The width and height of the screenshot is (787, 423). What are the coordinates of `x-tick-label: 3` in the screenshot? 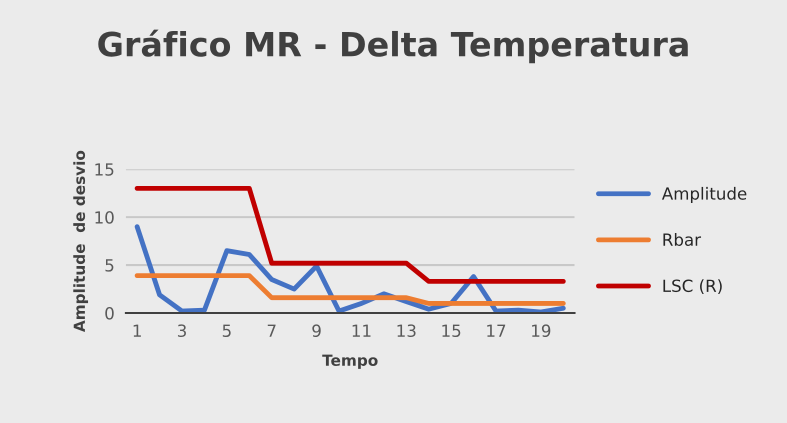 It's located at (182, 331).